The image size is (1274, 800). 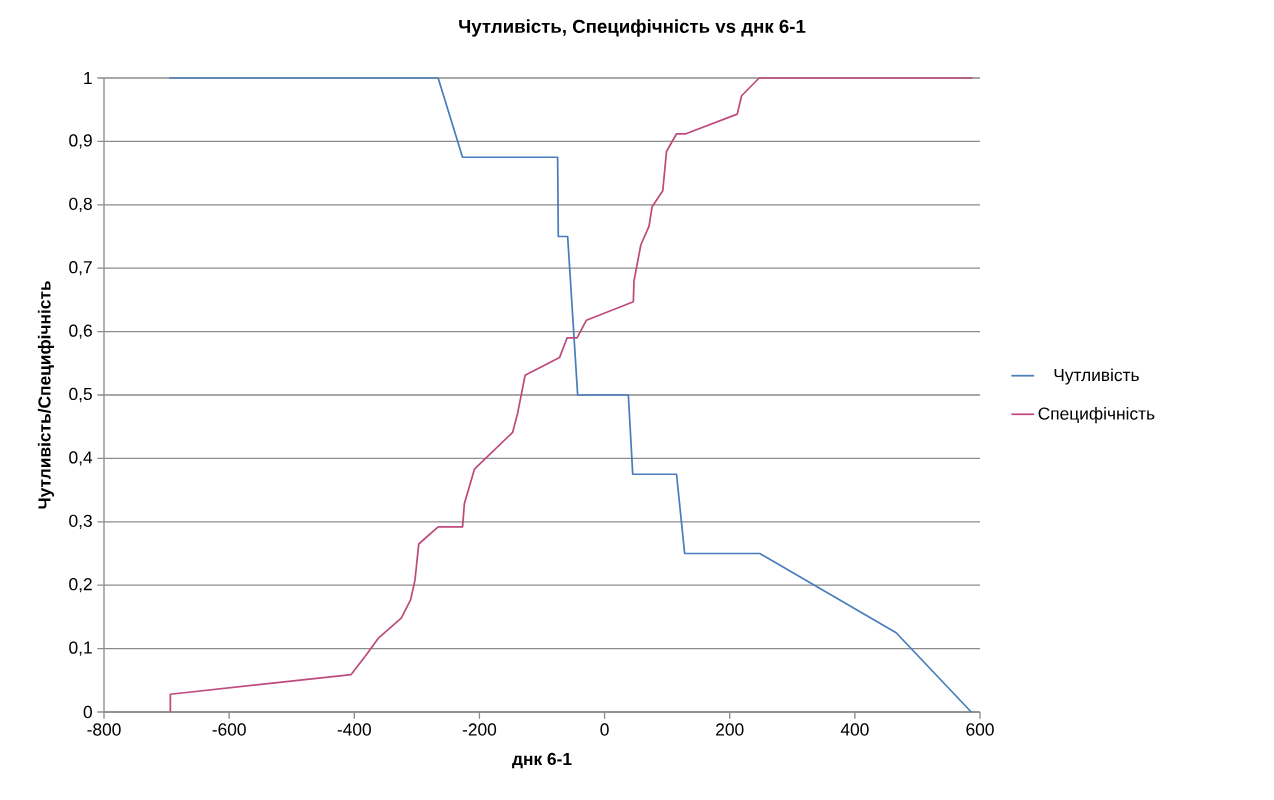 What do you see at coordinates (632, 28) in the screenshot?
I see `chart-title: Чутливість, Специфічність vs днк 6-1` at bounding box center [632, 28].